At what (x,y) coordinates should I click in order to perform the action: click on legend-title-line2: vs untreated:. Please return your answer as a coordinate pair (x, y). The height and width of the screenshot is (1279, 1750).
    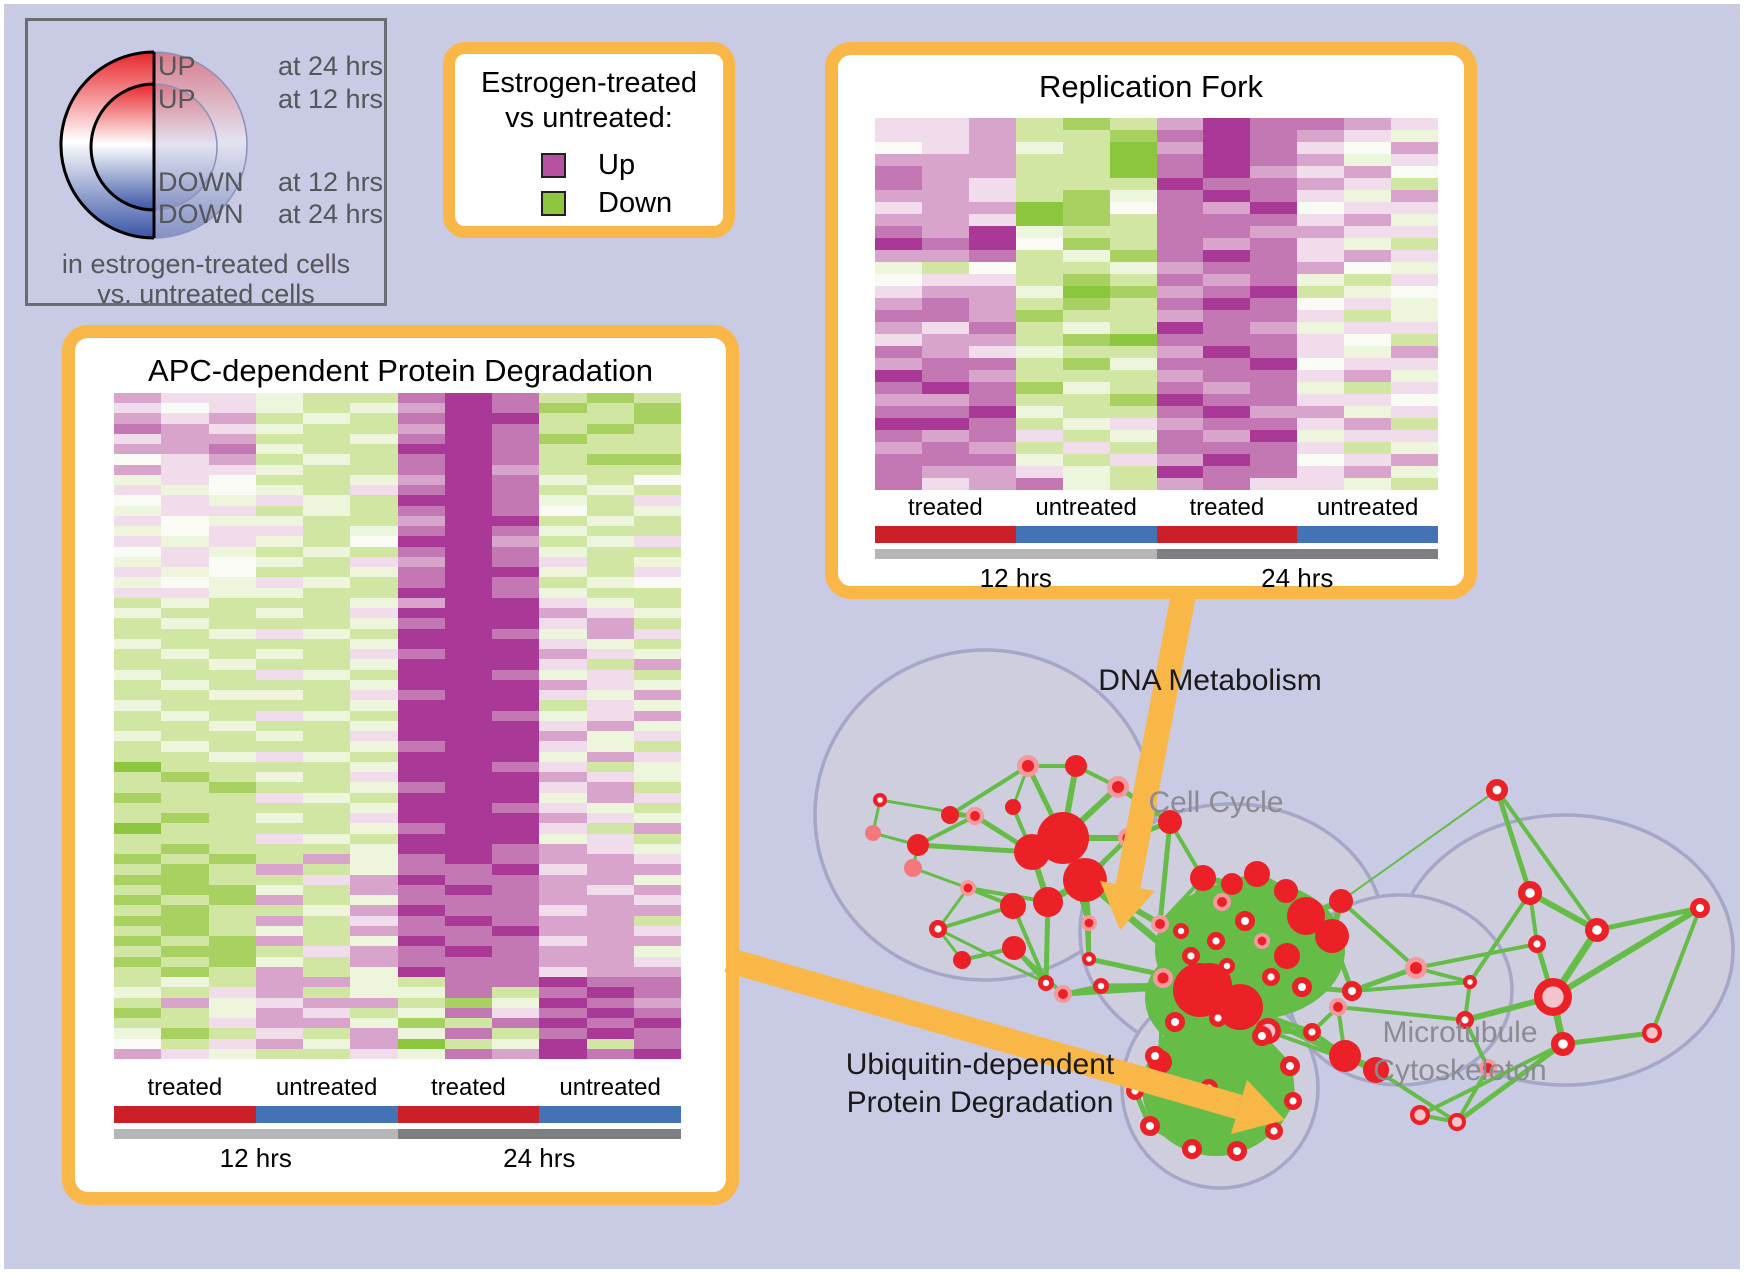
    Looking at the image, I should click on (589, 118).